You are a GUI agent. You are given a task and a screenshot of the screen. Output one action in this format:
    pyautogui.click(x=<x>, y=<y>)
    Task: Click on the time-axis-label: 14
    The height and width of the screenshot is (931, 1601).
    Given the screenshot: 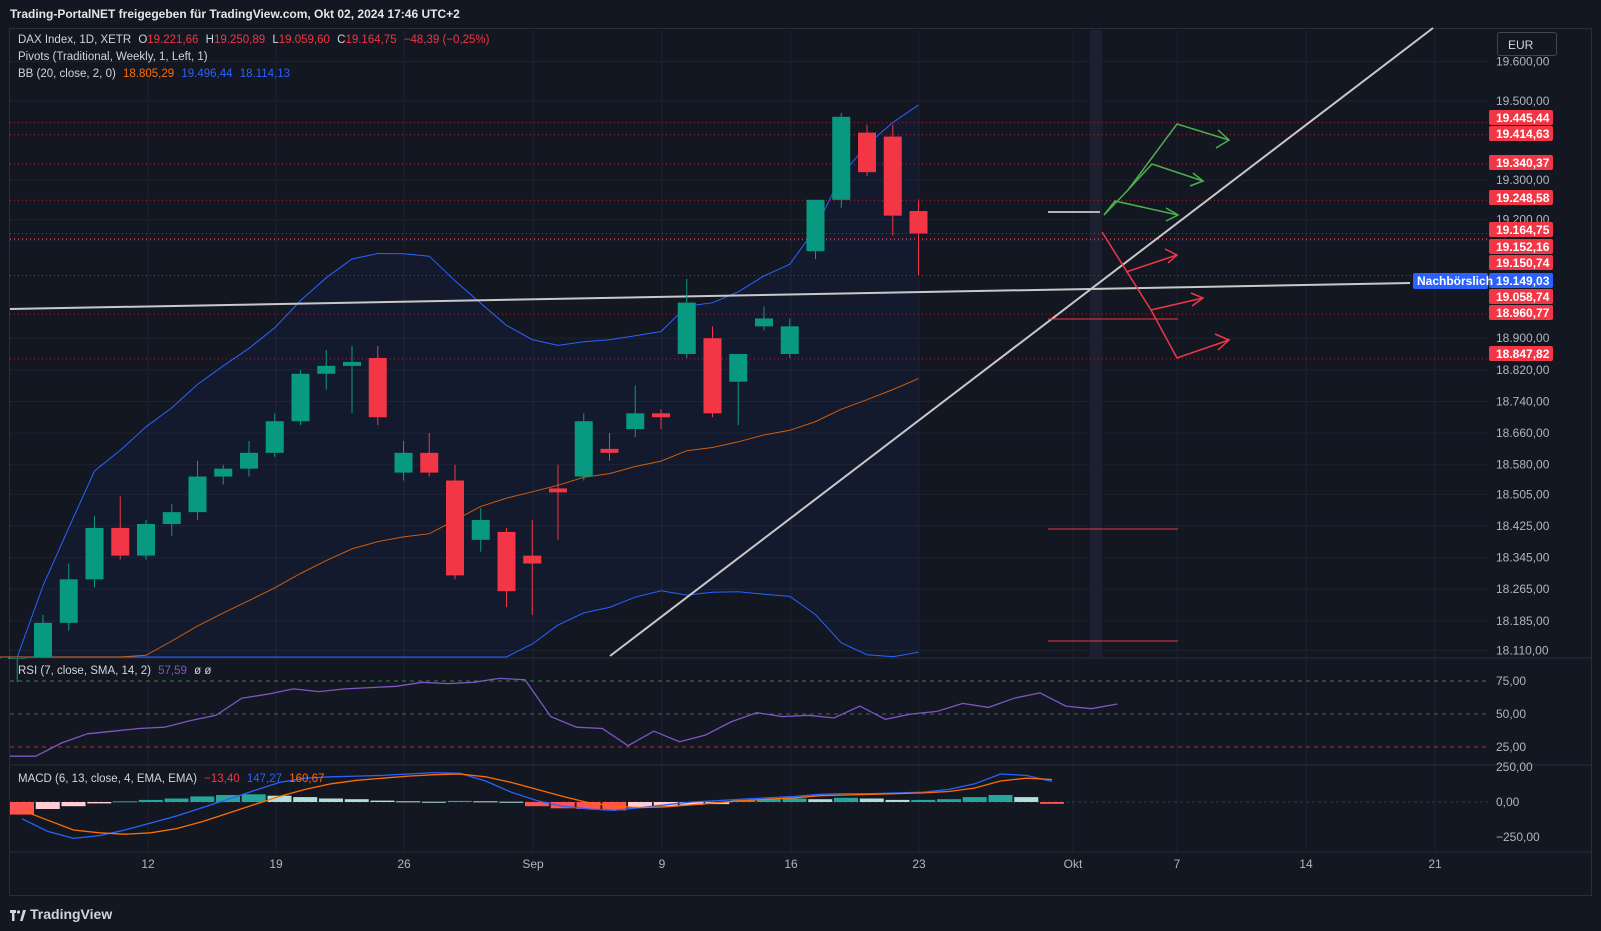 What is the action you would take?
    pyautogui.click(x=1306, y=864)
    